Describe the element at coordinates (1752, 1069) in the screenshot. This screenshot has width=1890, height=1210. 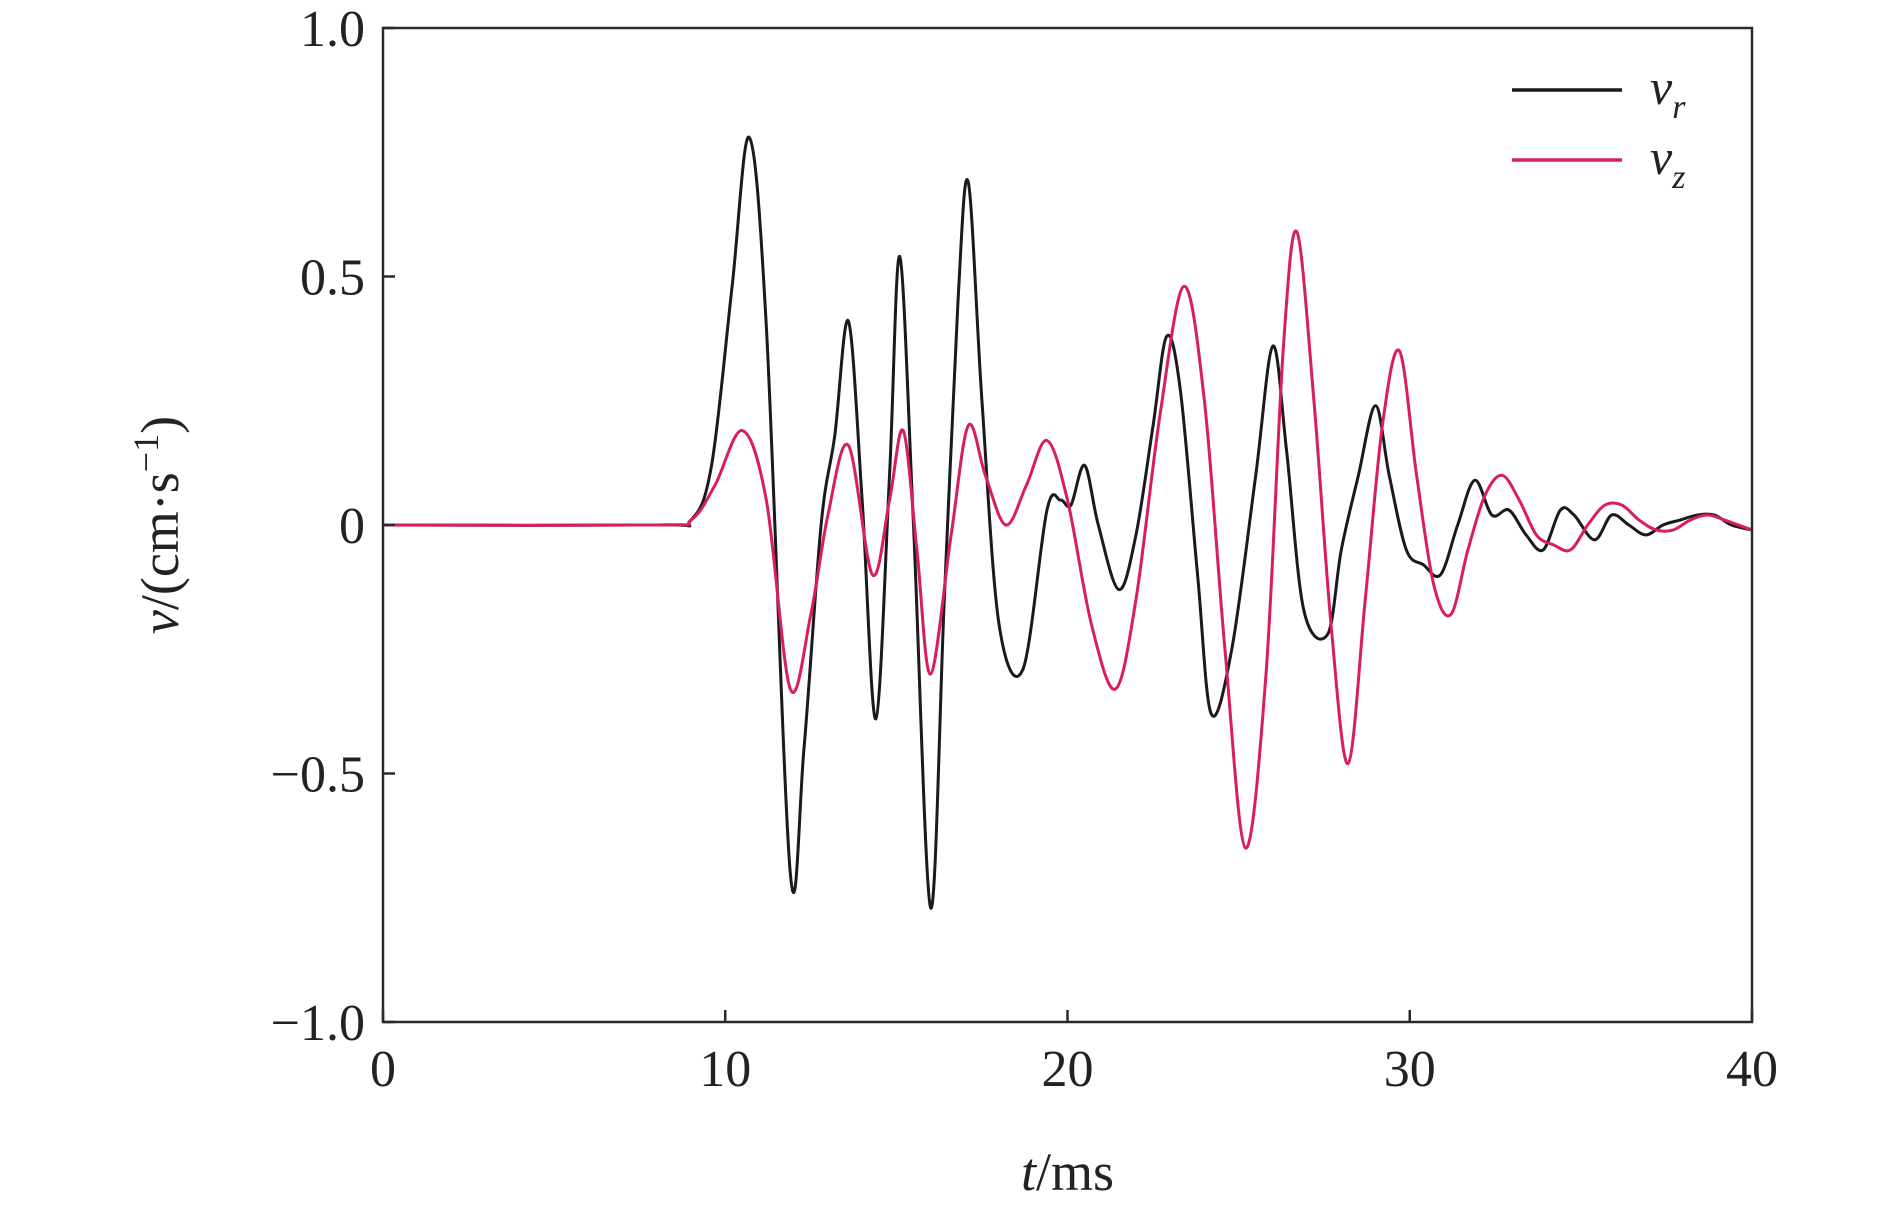
I see `x-tick-label: 40` at that location.